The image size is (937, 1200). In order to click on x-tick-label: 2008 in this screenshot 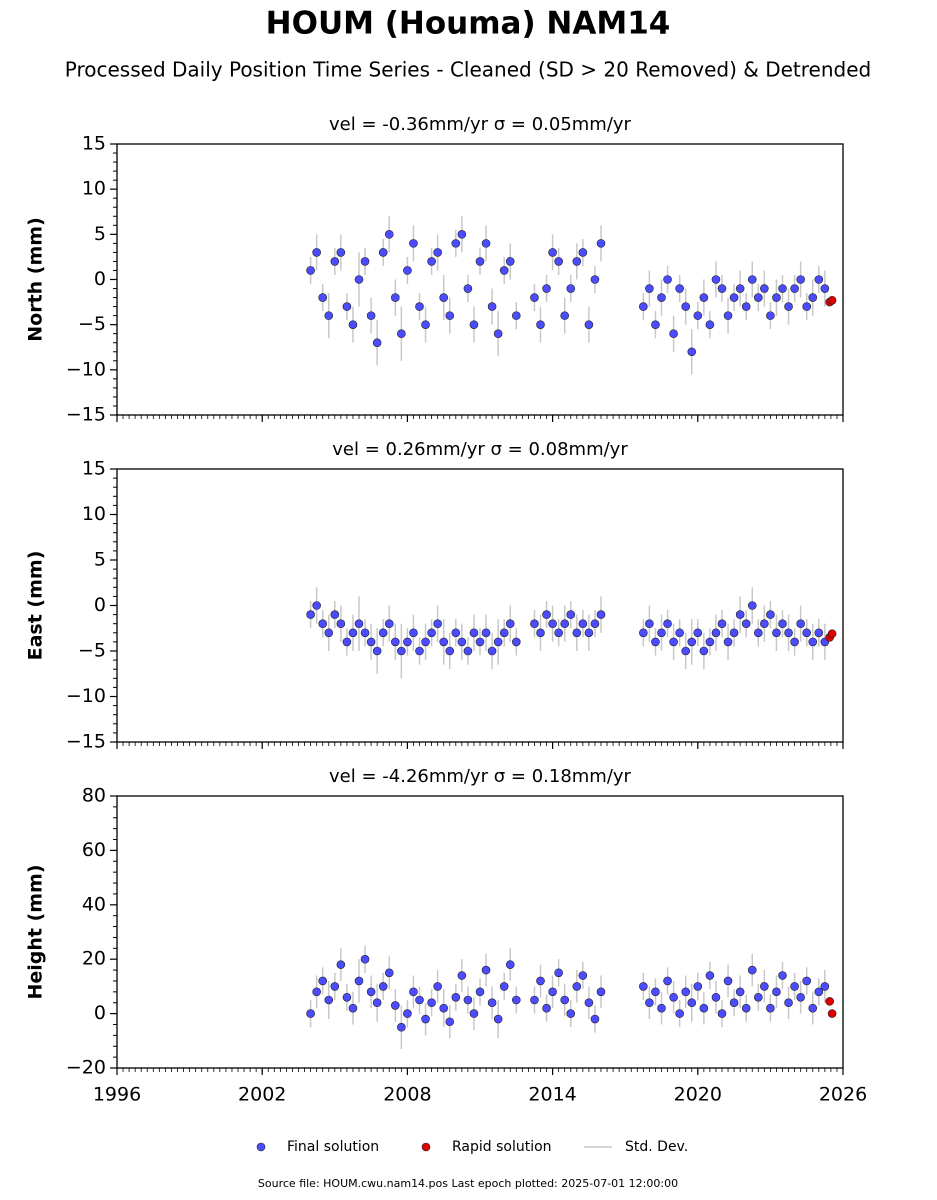, I will do `click(407, 1095)`.